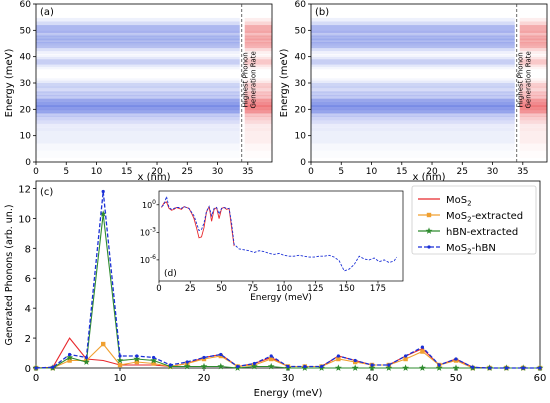 This screenshot has width=550, height=403. What do you see at coordinates (372, 172) in the screenshot?
I see `x-tick-label: 10` at bounding box center [372, 172].